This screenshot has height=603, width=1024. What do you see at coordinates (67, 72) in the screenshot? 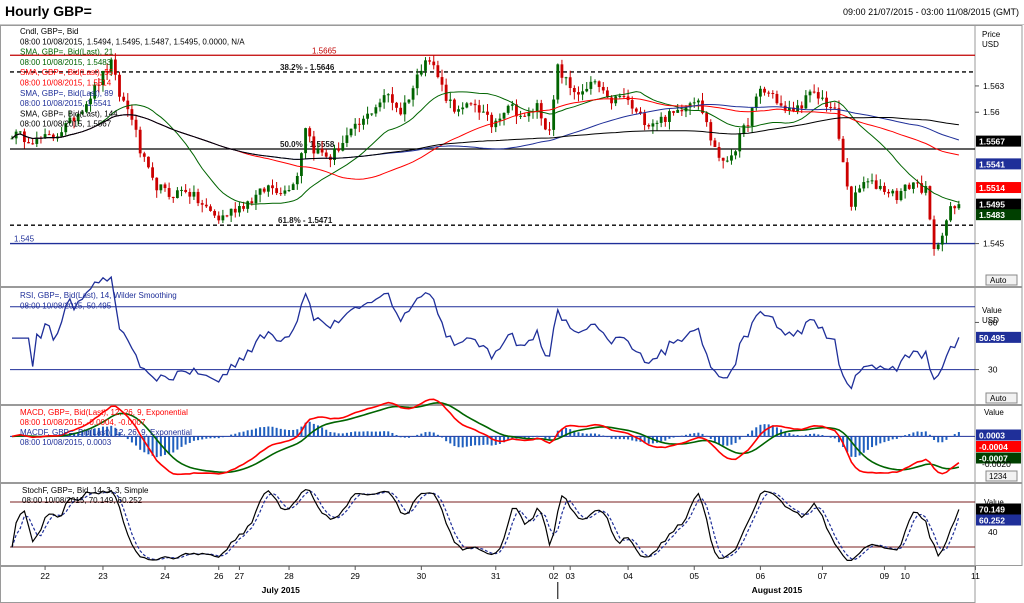
I see `price-legend-4: SMA, GBP=, Bid(Last), 55` at bounding box center [67, 72].